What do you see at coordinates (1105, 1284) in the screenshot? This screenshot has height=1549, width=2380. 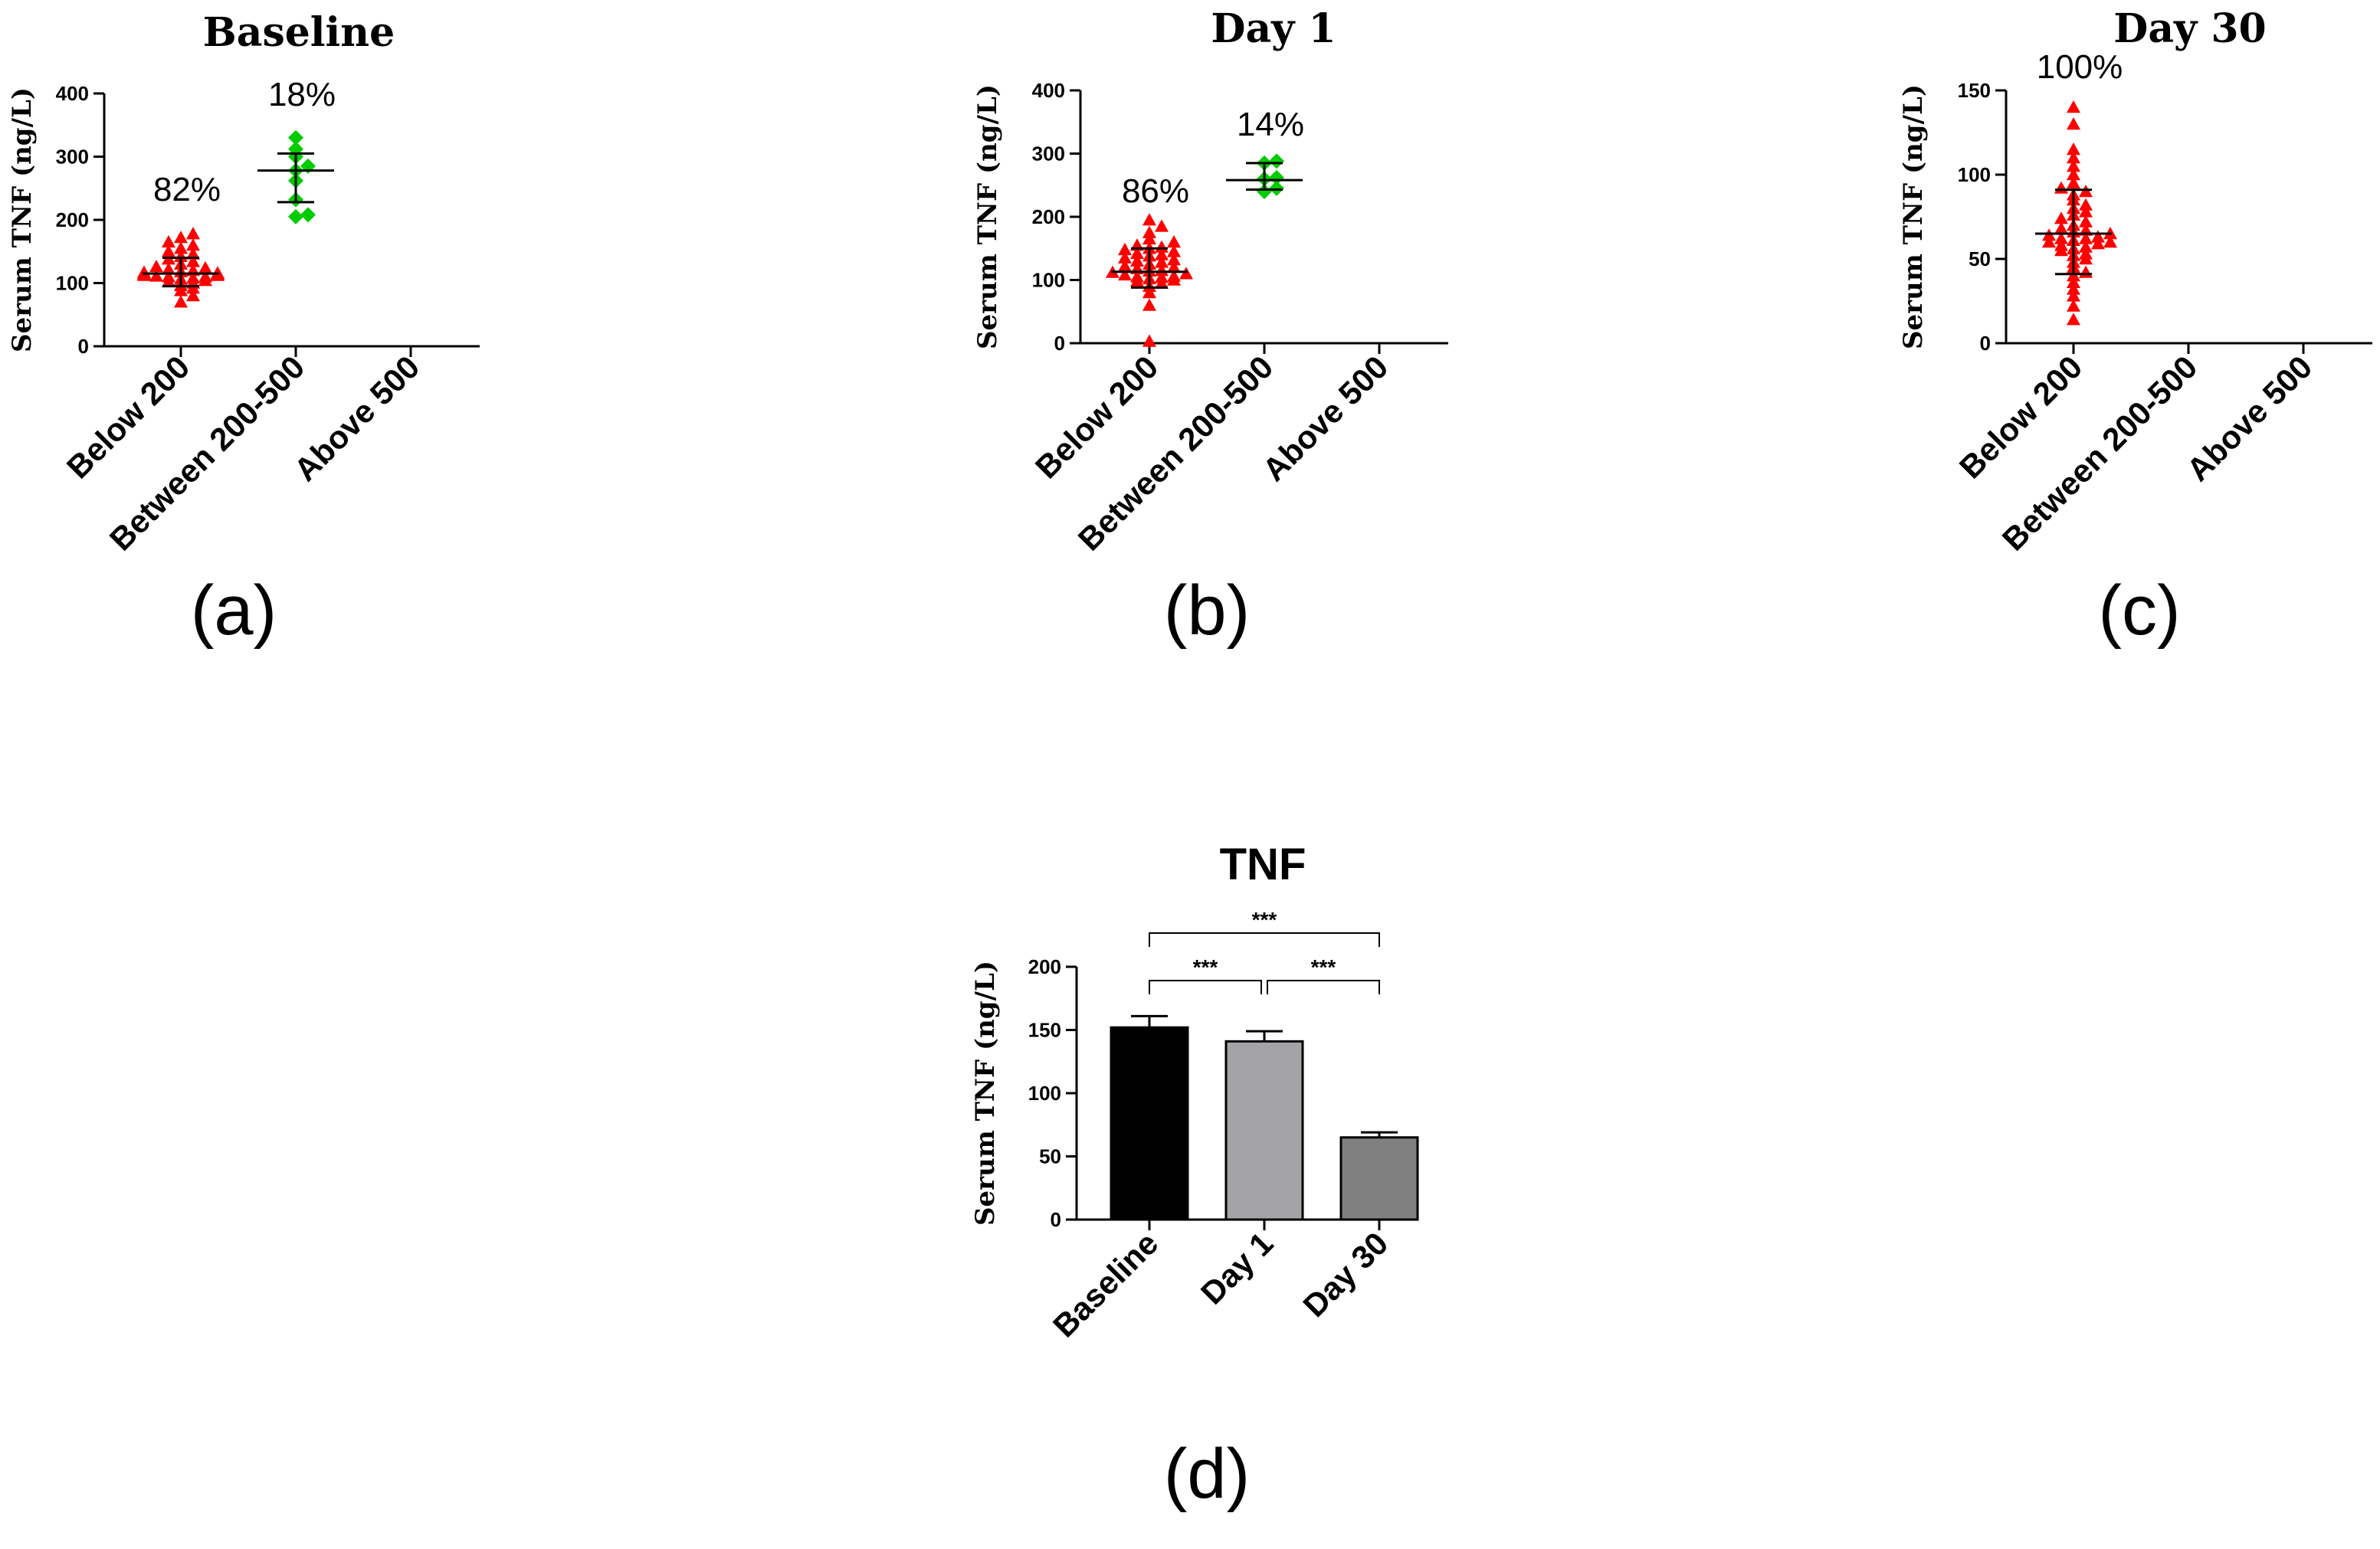 I see `x-category-label: Baseline` at bounding box center [1105, 1284].